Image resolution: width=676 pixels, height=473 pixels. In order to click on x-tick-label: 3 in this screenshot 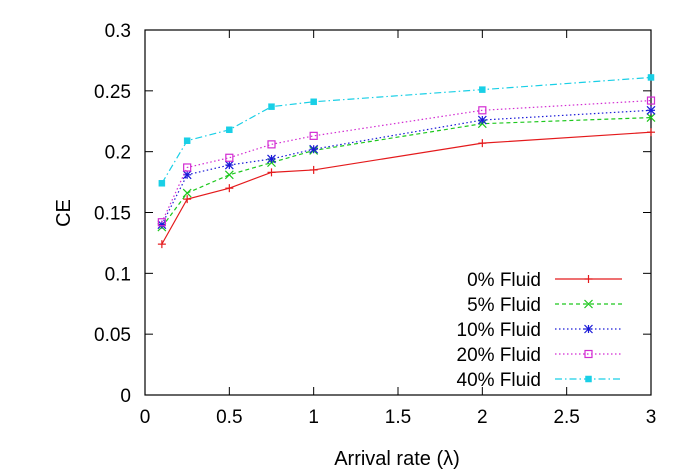, I will do `click(651, 417)`.